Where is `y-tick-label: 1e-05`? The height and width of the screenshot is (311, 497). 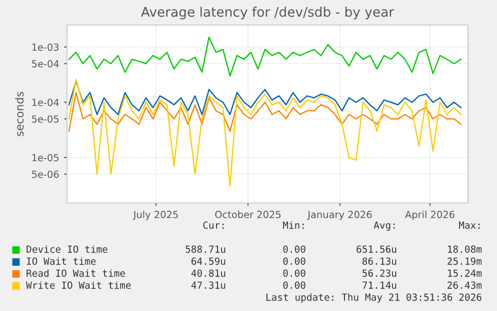
y-tick-label: 1e-05 is located at coordinates (45, 158).